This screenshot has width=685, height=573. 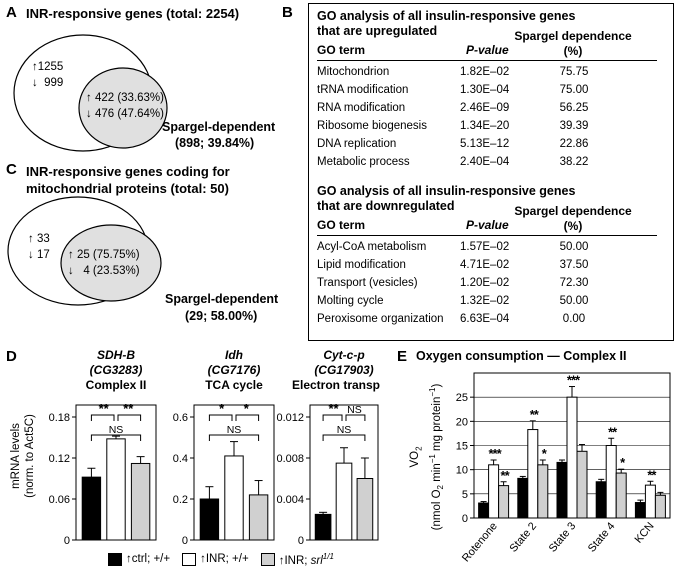 What do you see at coordinates (485, 247) in the screenshot?
I see `go-down-pvalue: 1.57E–02` at bounding box center [485, 247].